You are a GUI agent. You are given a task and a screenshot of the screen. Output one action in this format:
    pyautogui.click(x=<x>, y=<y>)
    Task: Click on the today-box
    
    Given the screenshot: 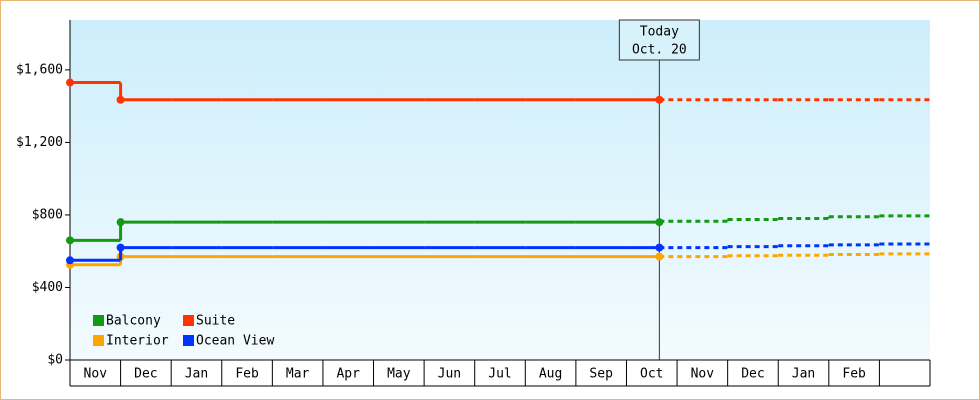 What is the action you would take?
    pyautogui.click(x=659, y=40)
    